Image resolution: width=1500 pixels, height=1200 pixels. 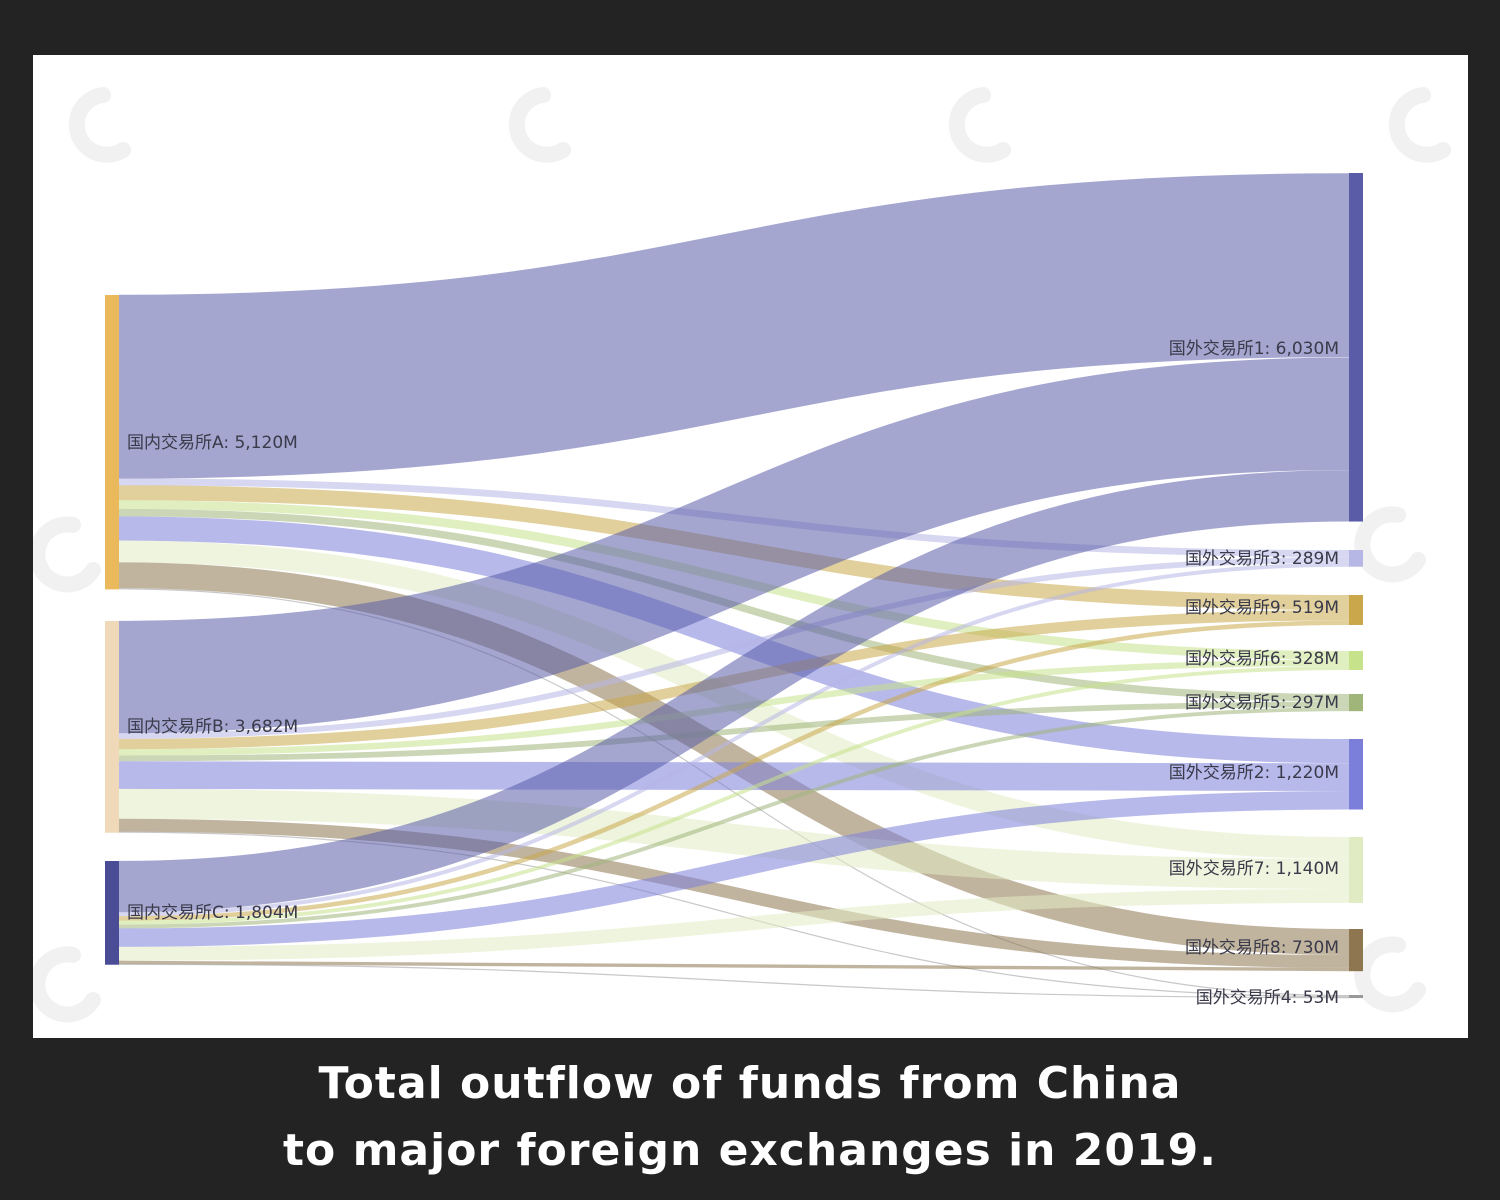 I want to click on target-node-label: 国外交易所9: 519M, so click(x=1262, y=608).